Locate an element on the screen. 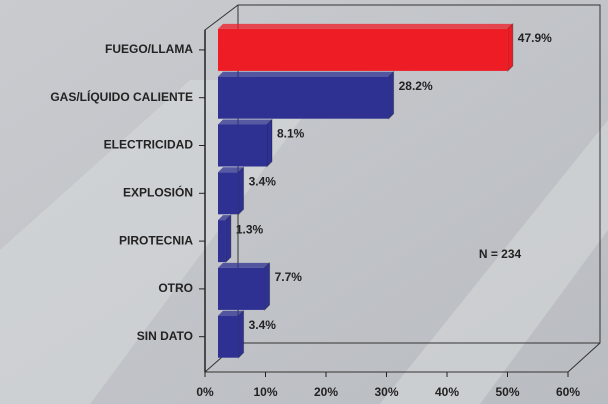 Image resolution: width=608 pixels, height=404 pixels. y-tick-label: SIN DATO is located at coordinates (165, 336).